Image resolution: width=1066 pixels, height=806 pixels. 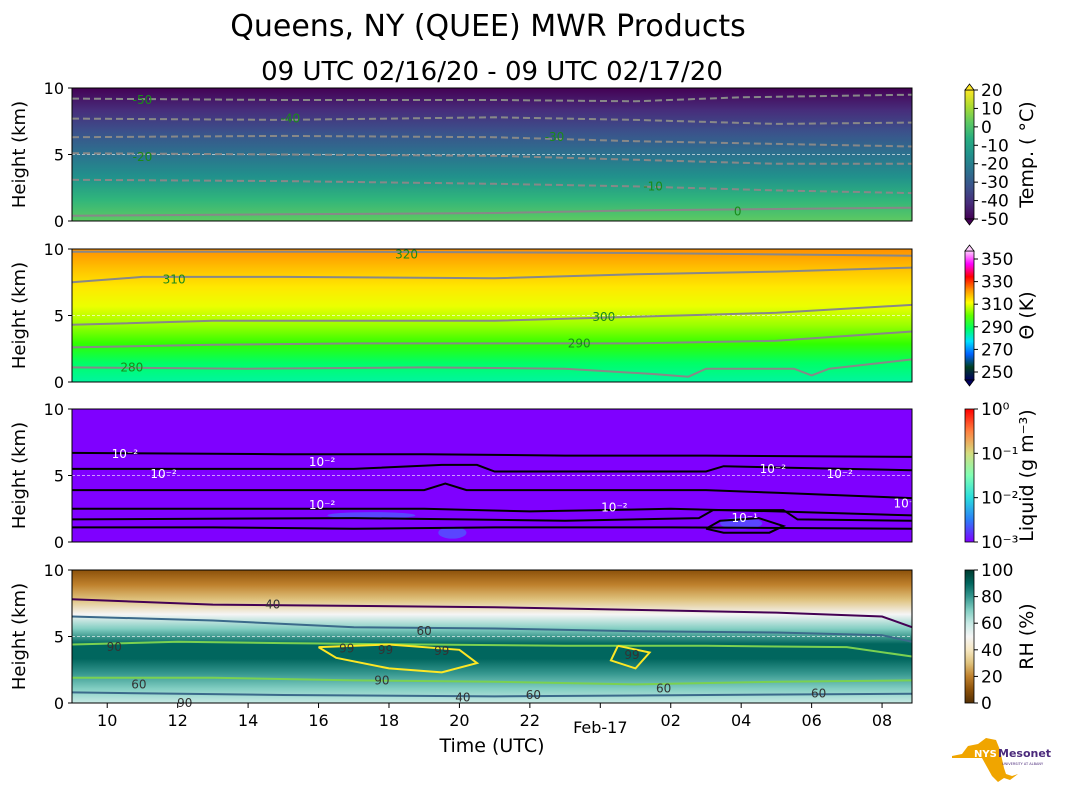 What do you see at coordinates (1001, 637) in the screenshot?
I see `colorbar-relative-humidity: 100 80 60 40 20 0 RH (%)` at bounding box center [1001, 637].